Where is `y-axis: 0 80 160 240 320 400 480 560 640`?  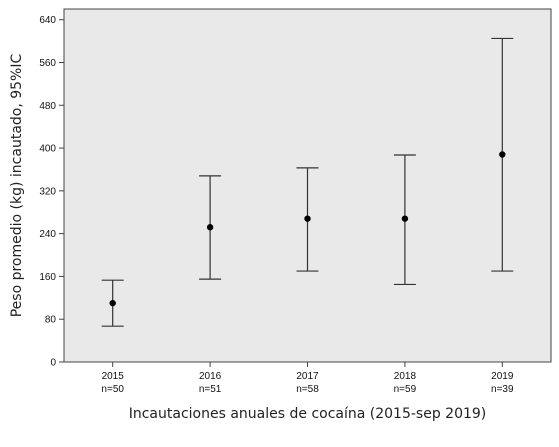 y-axis: 0 80 160 240 320 400 480 560 640 is located at coordinates (51, 192).